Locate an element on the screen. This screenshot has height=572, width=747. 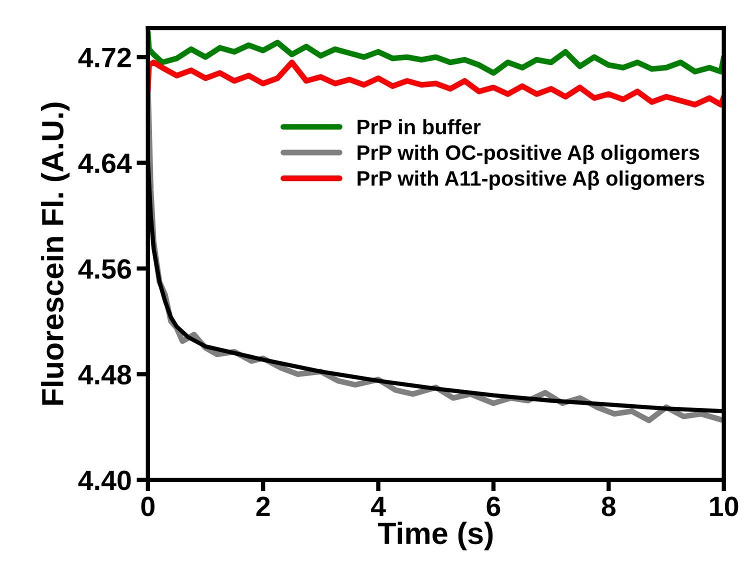
x-axis-title: Time (s) is located at coordinates (435, 536).